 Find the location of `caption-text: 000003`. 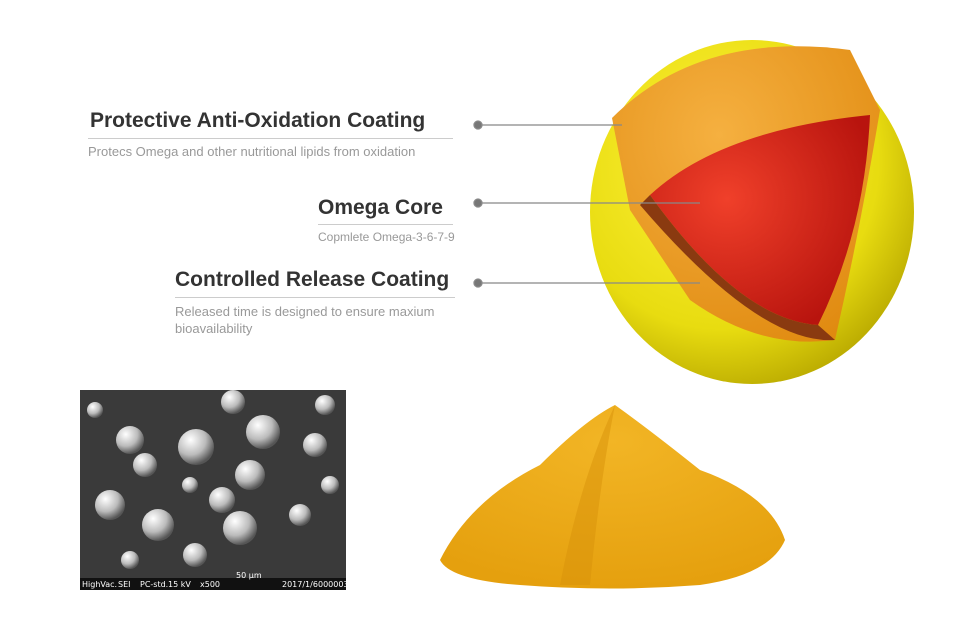

caption-text: 000003 is located at coordinates (333, 584).